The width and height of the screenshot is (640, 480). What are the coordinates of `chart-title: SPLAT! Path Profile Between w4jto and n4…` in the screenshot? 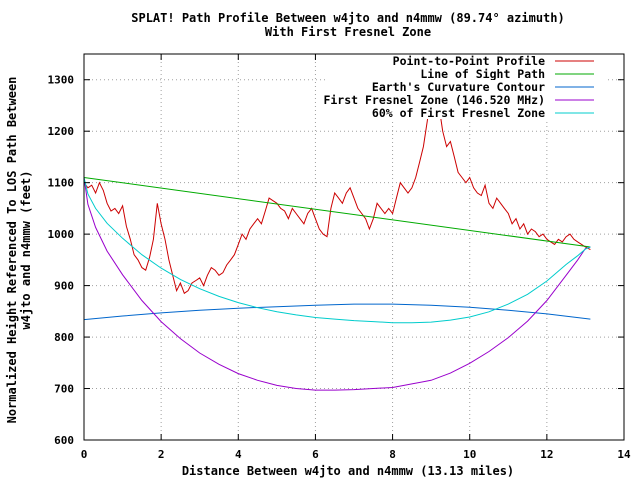 It's located at (347, 18).